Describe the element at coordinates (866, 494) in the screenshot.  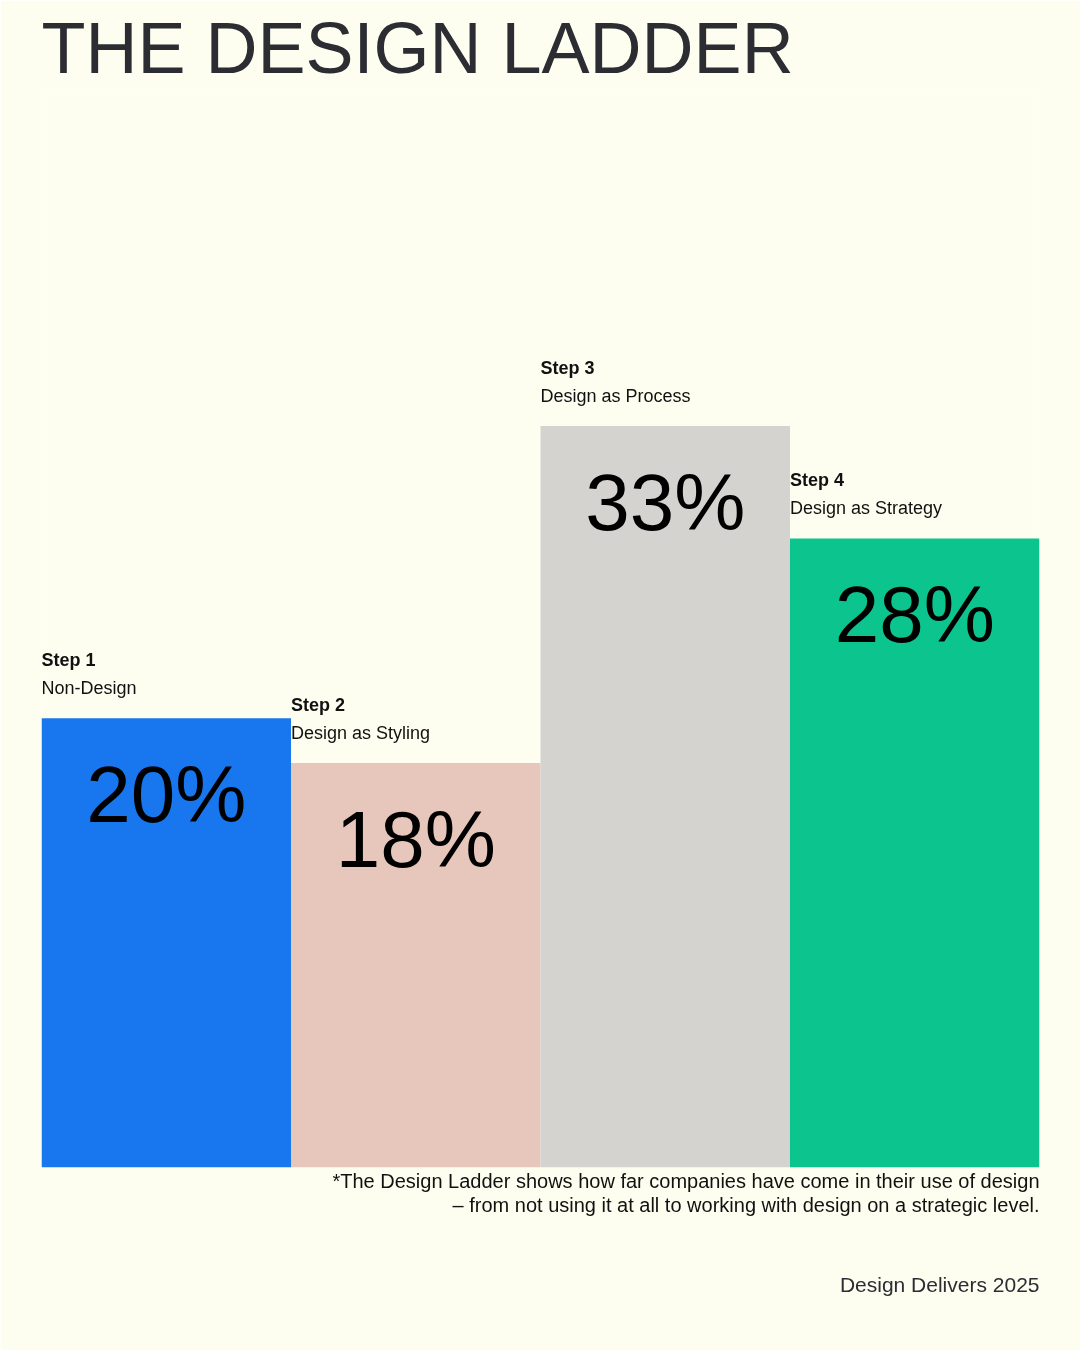
I see `x-tick-label: Step 4 Design as Strategy` at that location.